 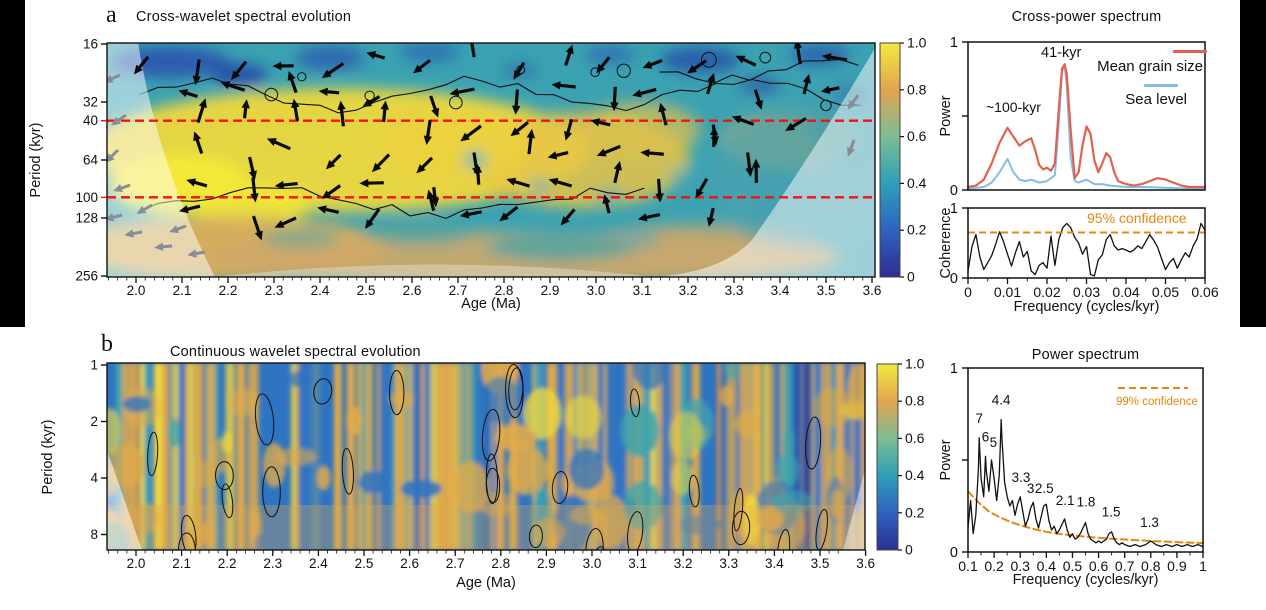 What do you see at coordinates (994, 442) in the screenshot?
I see `svg-text: 5` at bounding box center [994, 442].